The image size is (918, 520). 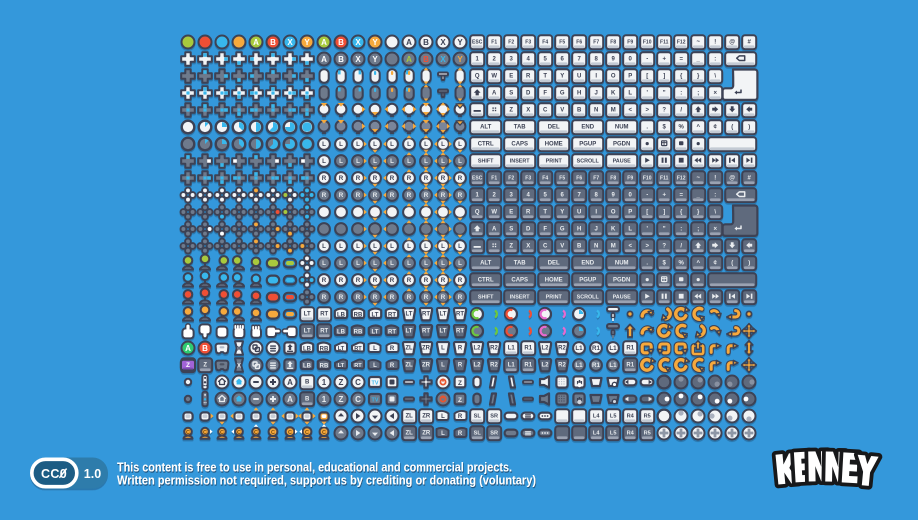 What do you see at coordinates (596, 246) in the screenshot?
I see `svg-text: N` at bounding box center [596, 246].